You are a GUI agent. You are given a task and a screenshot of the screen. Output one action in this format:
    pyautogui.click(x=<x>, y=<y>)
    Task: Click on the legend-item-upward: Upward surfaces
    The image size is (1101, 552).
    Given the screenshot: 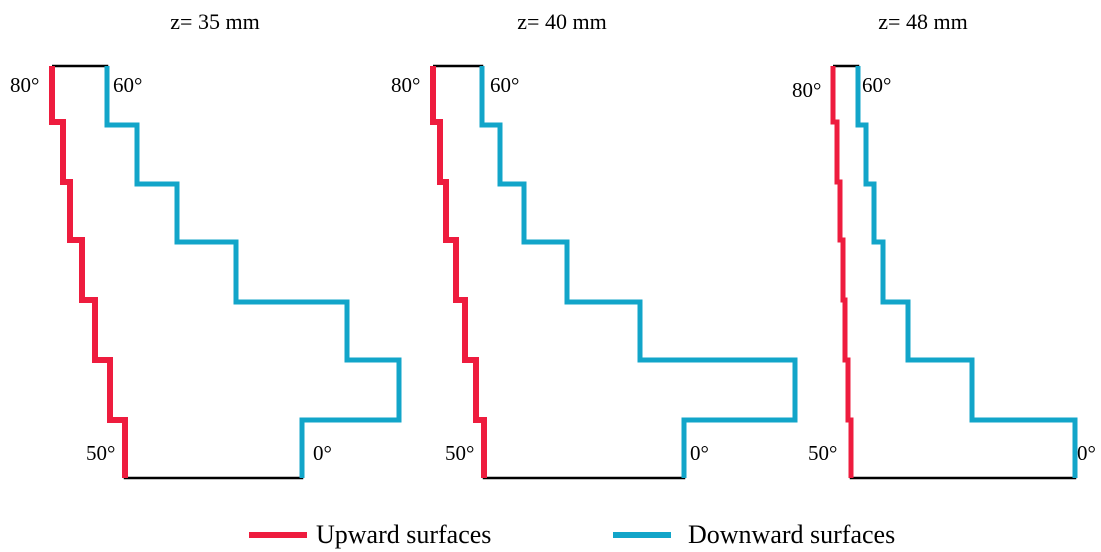 What is the action you would take?
    pyautogui.click(x=370, y=534)
    